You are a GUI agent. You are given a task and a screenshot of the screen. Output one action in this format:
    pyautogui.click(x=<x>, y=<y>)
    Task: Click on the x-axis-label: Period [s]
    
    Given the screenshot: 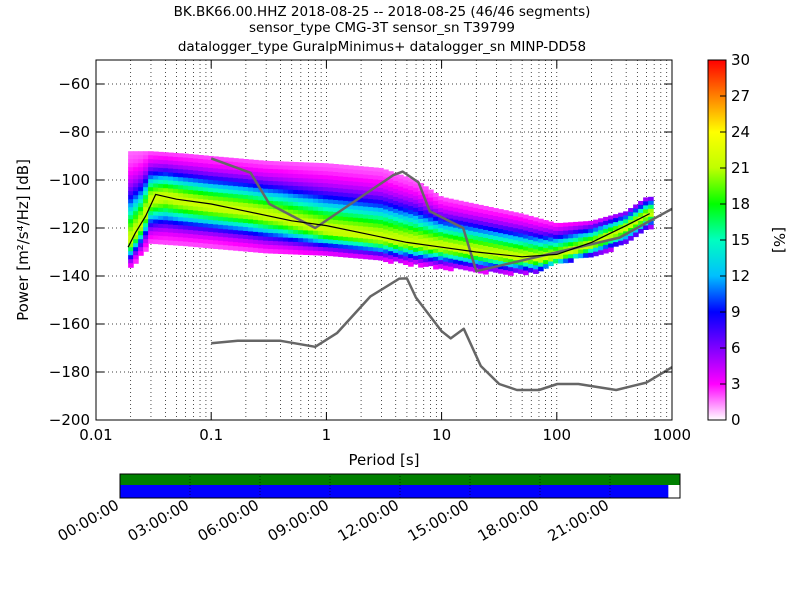 What is the action you would take?
    pyautogui.click(x=383, y=460)
    